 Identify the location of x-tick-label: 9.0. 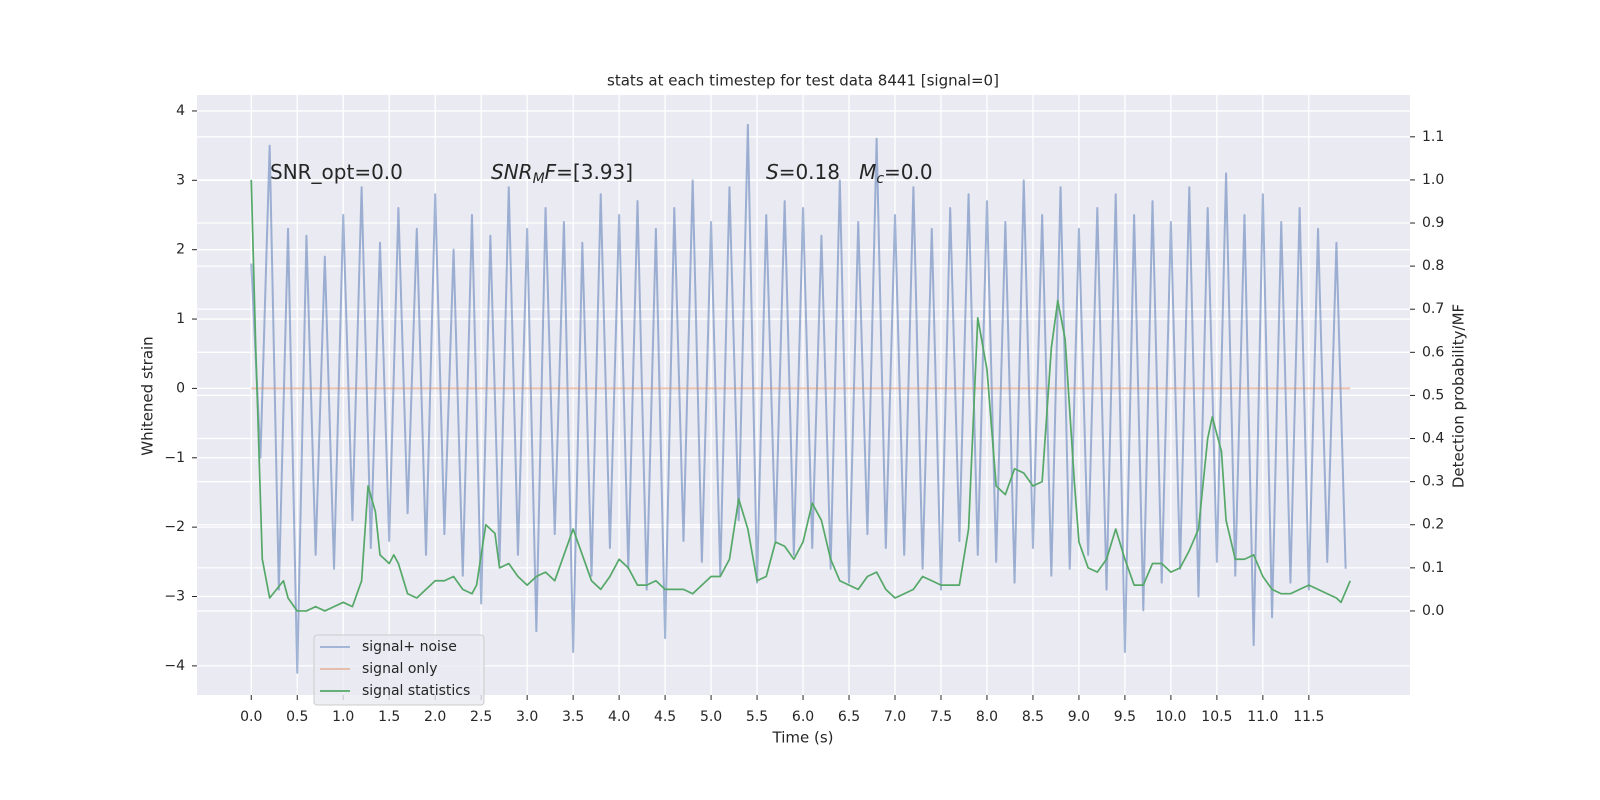
(1079, 717).